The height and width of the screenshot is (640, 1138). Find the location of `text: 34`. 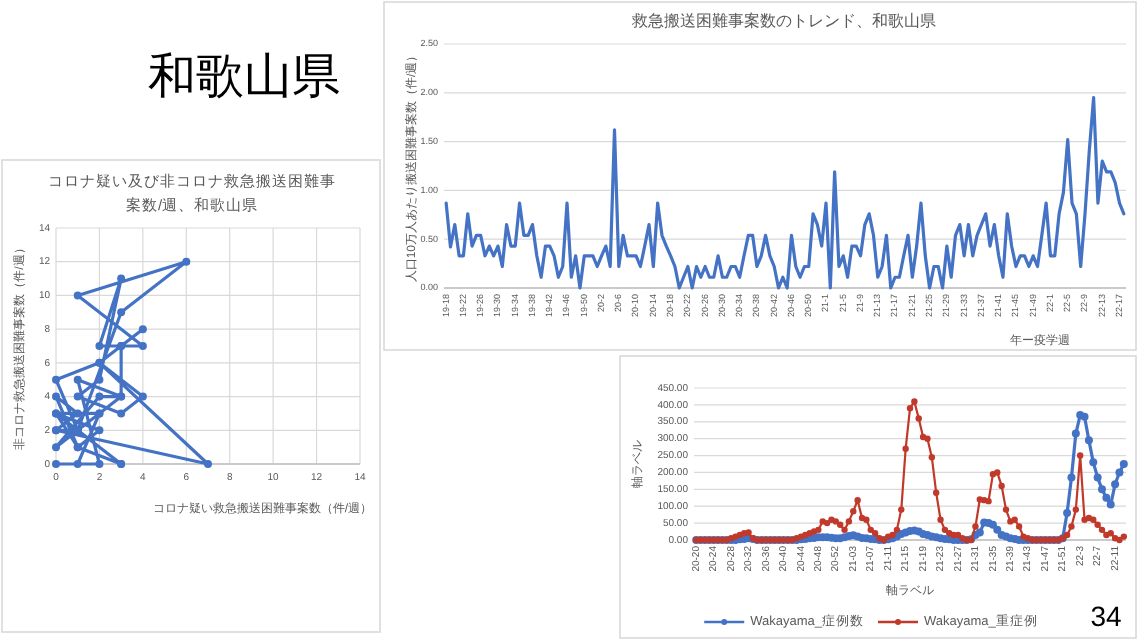

text: 34 is located at coordinates (1106, 616).